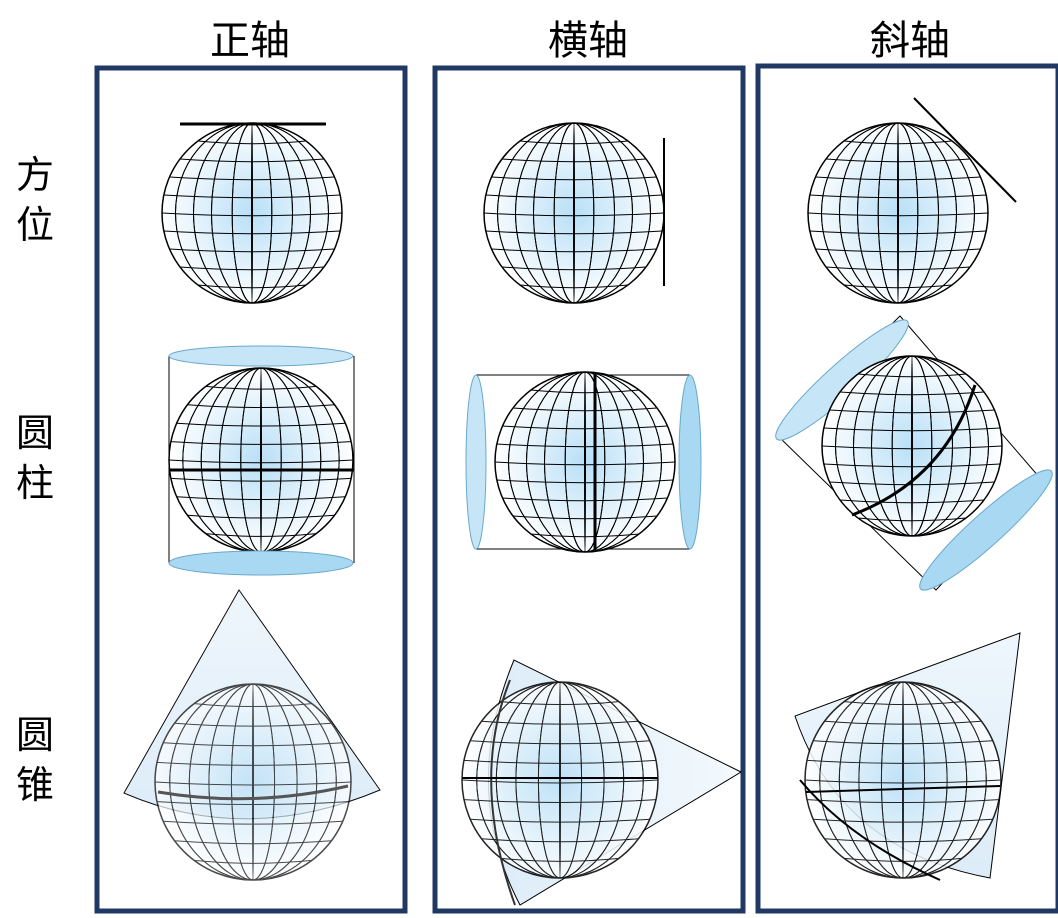 Image resolution: width=1058 pixels, height=918 pixels. What do you see at coordinates (35, 200) in the screenshot?
I see `row-header-azimuthal: 方 位` at bounding box center [35, 200].